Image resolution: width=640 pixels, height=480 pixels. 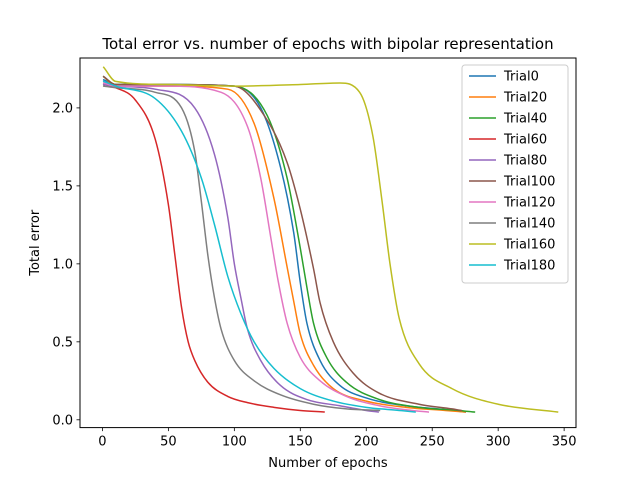 What do you see at coordinates (62, 186) in the screenshot?
I see `y-tick-label: 1.5` at bounding box center [62, 186].